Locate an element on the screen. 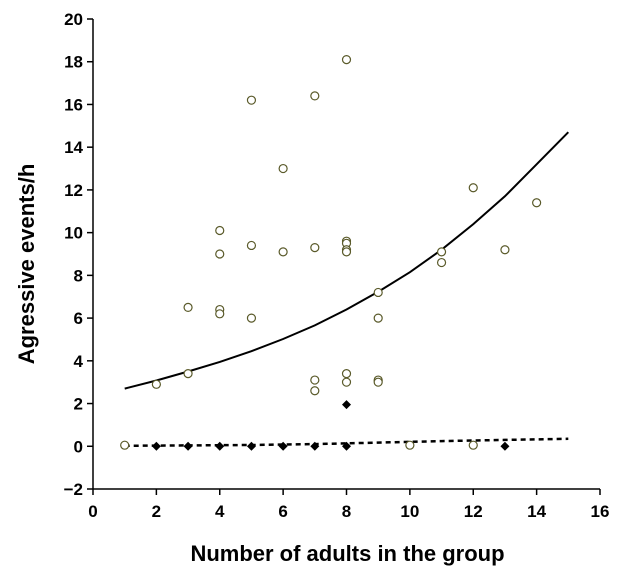  x-tick-label: 2 is located at coordinates (156, 511).